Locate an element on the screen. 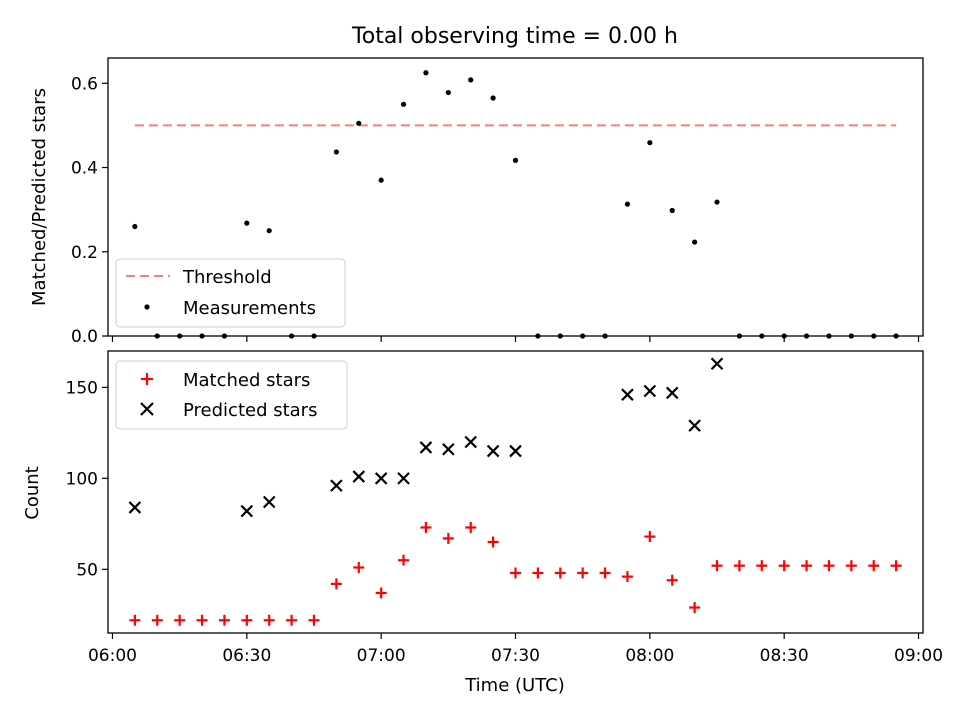 The width and height of the screenshot is (960, 724). bottom-legend-box is located at coordinates (231, 395).